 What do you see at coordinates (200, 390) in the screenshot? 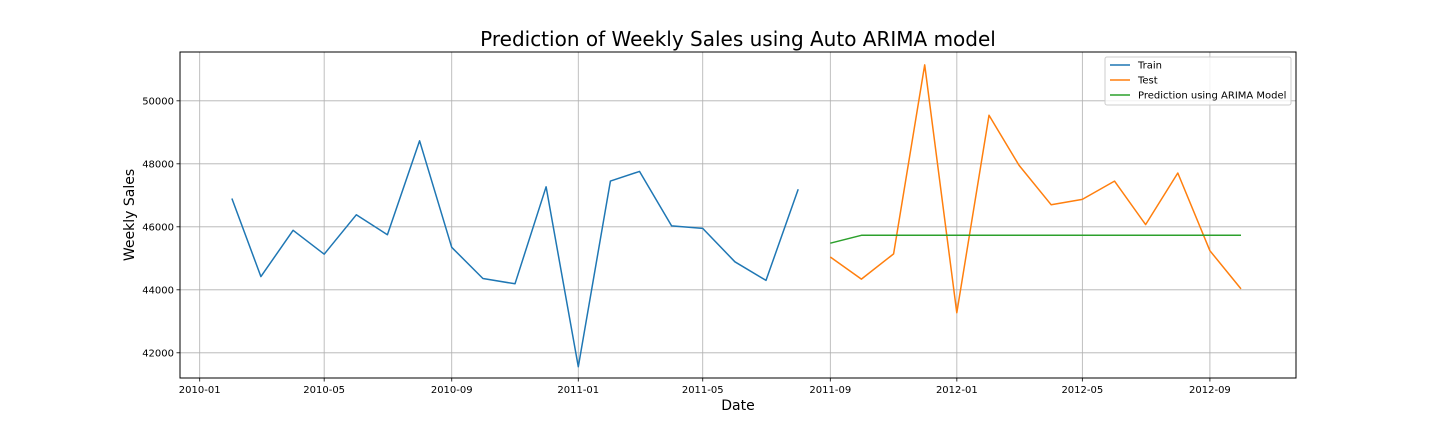
I see `x-tick-label: 2010-01` at bounding box center [200, 390].